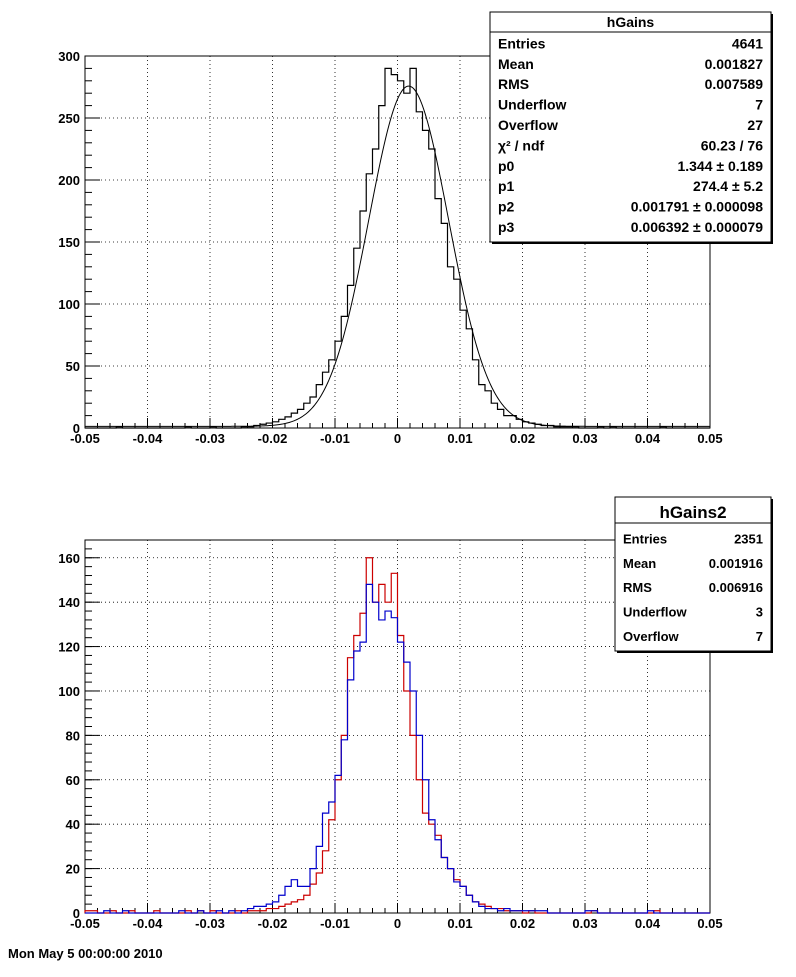  Describe the element at coordinates (755, 125) in the screenshot. I see `stats-row-value: 27` at that location.